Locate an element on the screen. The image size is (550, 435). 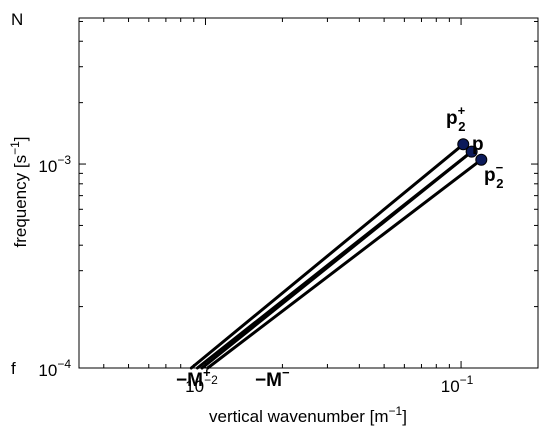
markers is located at coordinates (472, 152).